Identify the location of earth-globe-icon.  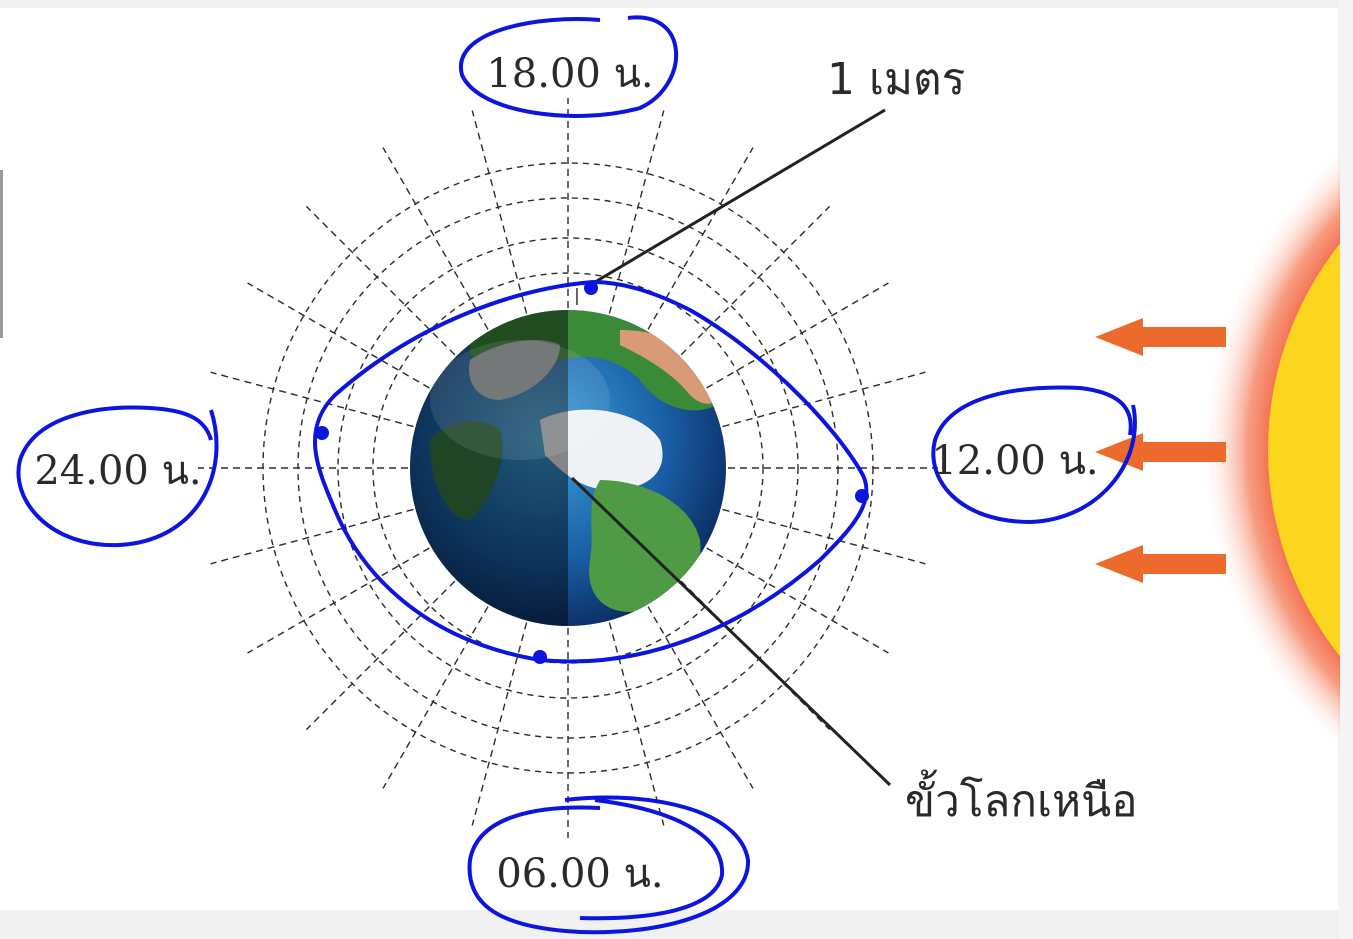
(568, 468).